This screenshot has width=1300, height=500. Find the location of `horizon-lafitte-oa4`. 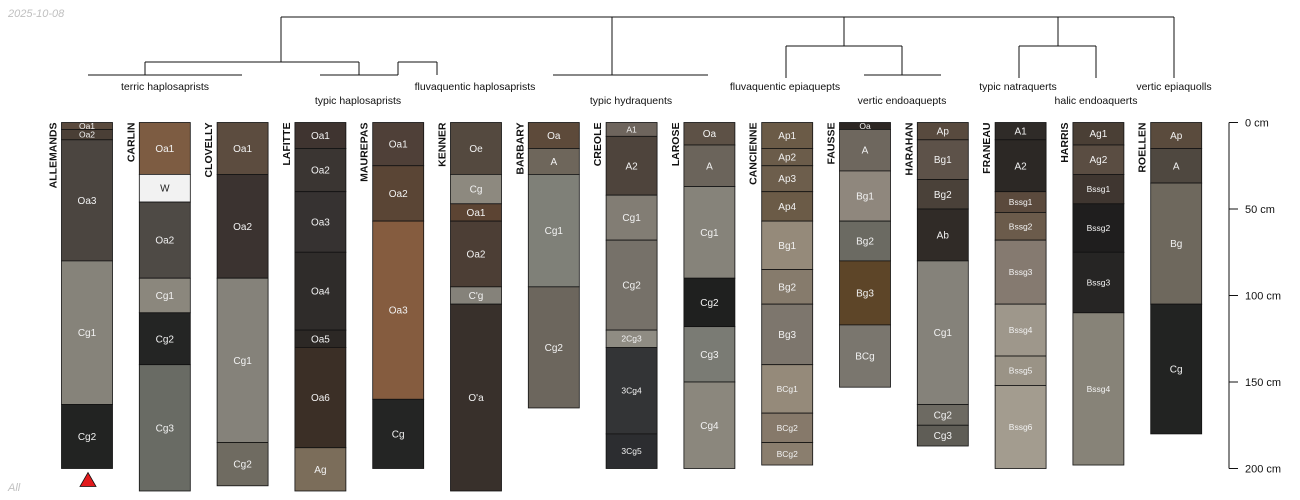

horizon-lafitte-oa4 is located at coordinates (320, 291).